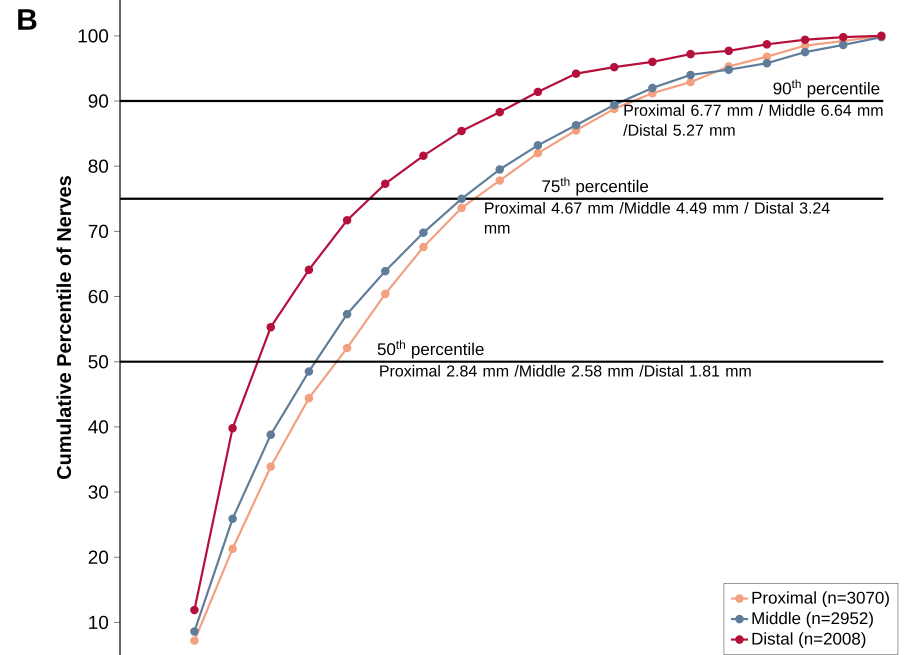 This screenshot has width=920, height=655. I want to click on chart-title: B, so click(27, 19).